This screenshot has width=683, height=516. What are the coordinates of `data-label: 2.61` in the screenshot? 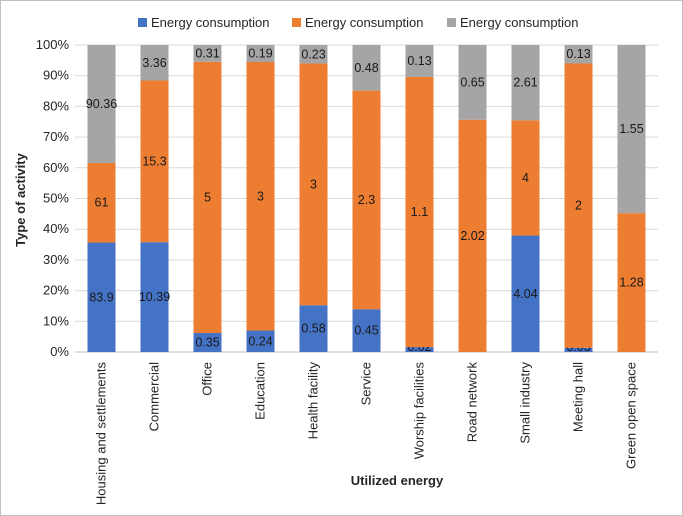 It's located at (525, 83).